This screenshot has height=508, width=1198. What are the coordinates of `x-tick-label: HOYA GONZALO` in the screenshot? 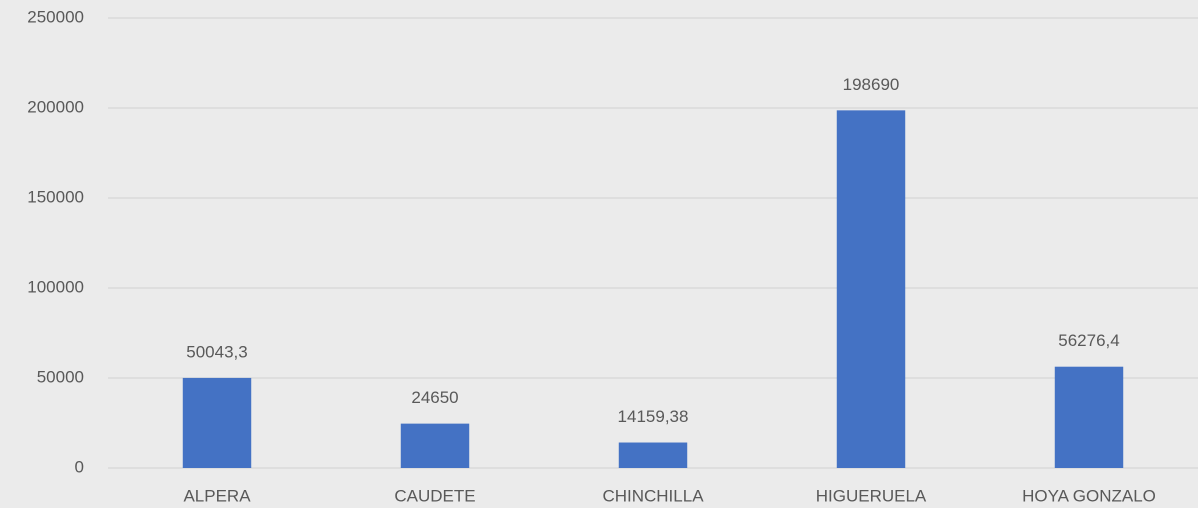 It's located at (1089, 495).